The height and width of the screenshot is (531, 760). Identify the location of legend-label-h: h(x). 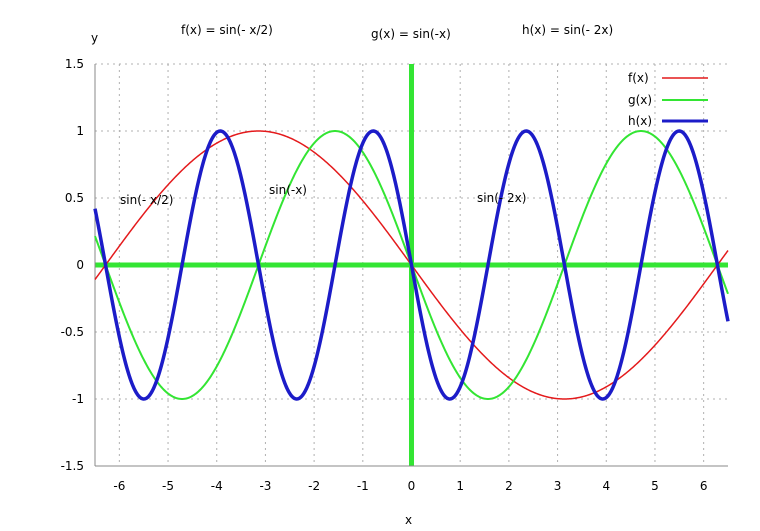
(640, 121).